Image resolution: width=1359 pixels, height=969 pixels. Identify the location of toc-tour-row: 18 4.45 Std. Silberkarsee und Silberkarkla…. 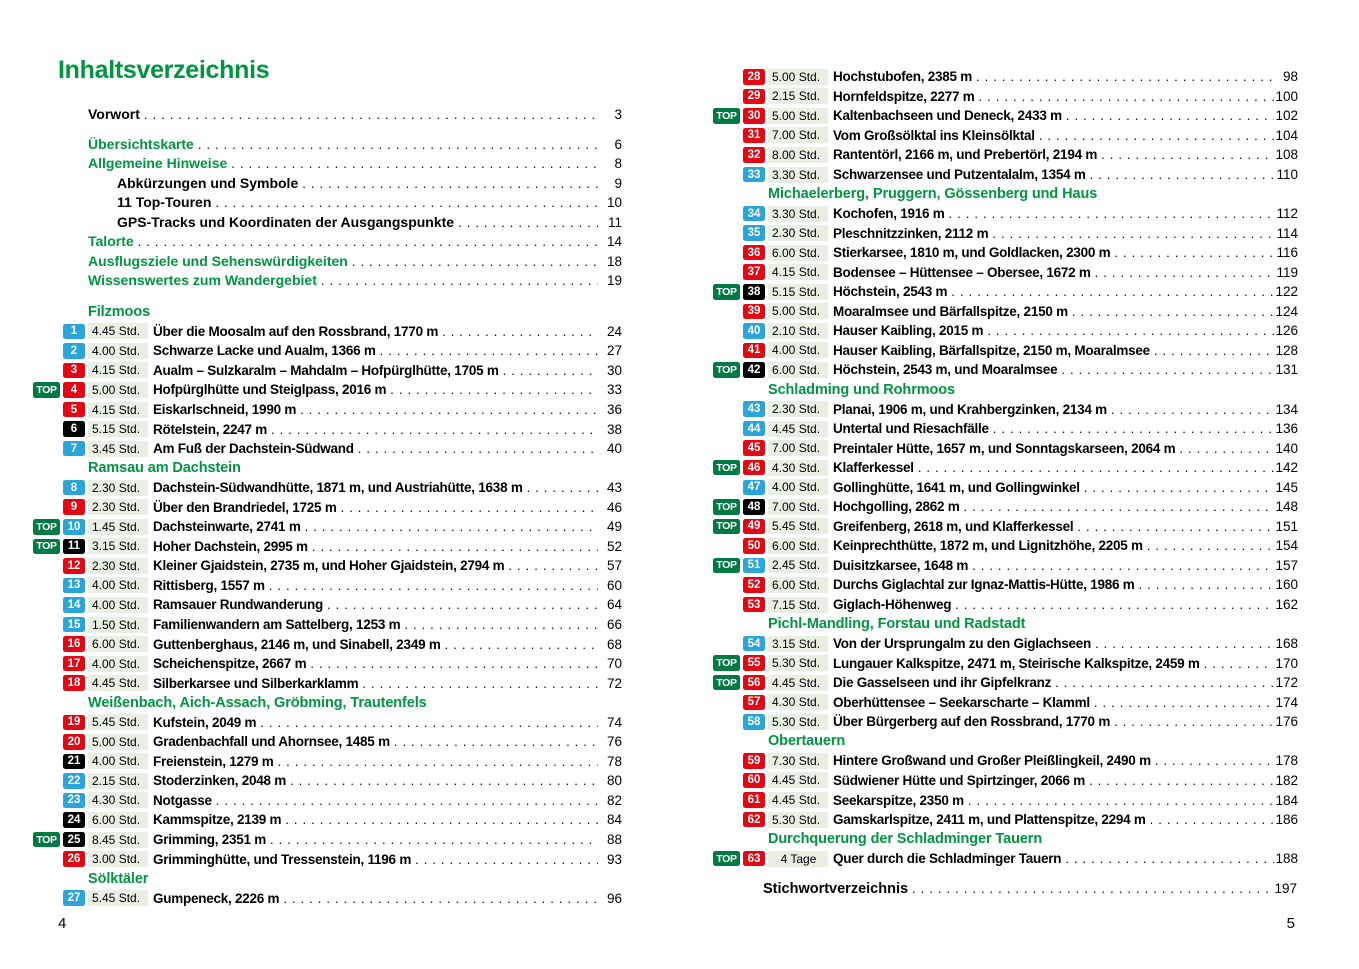
(326, 683).